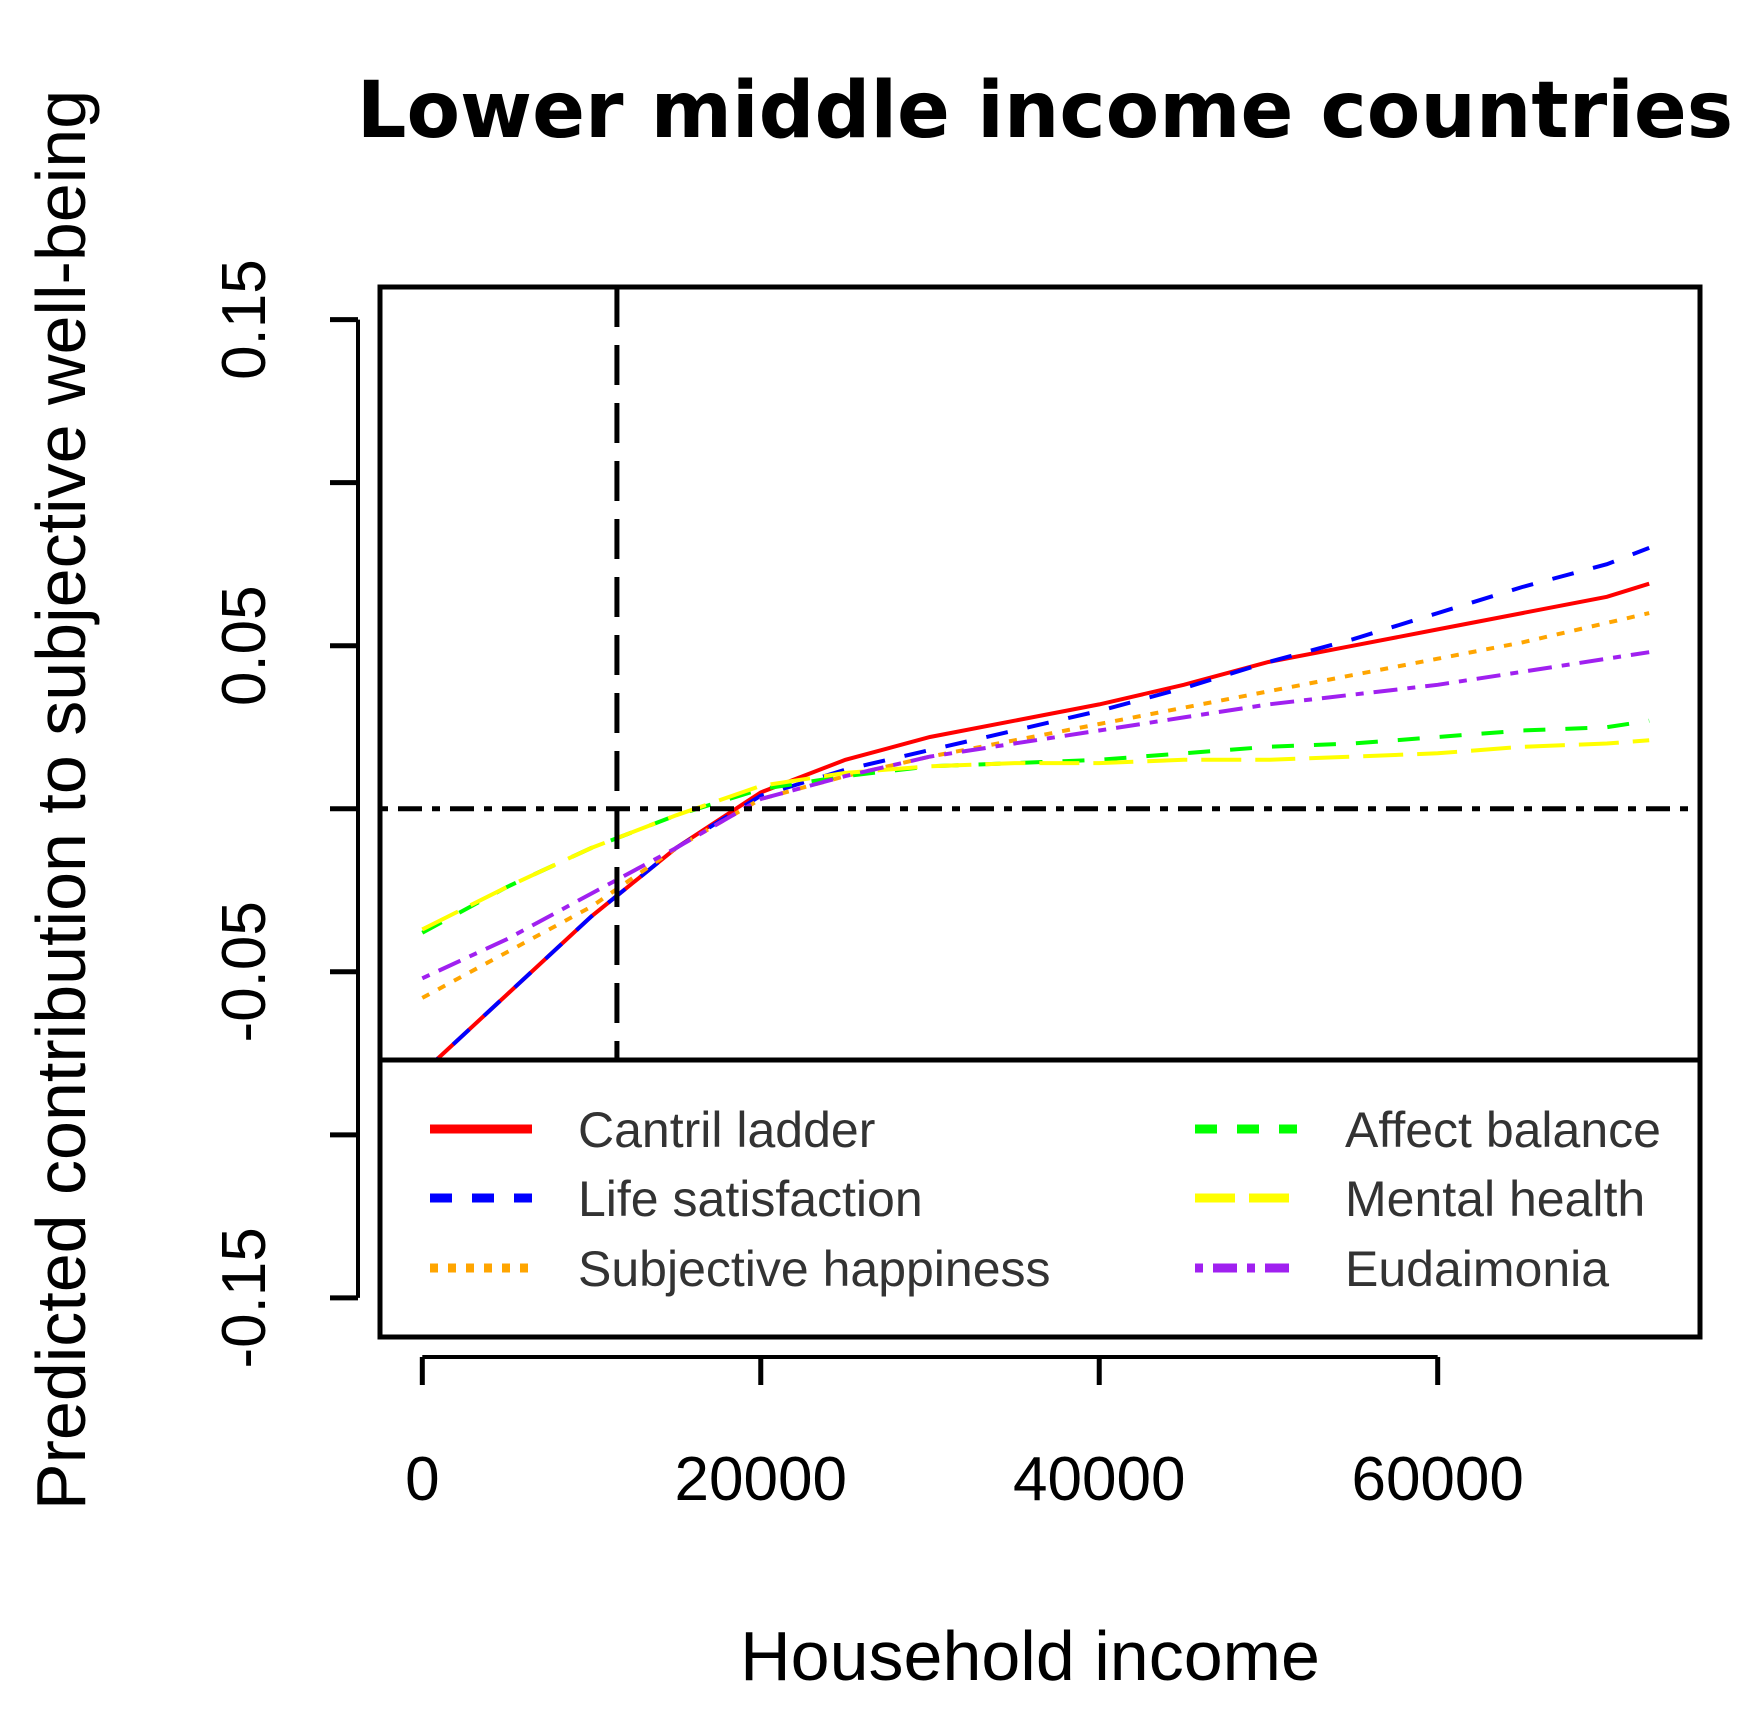 Image resolution: width=1746 pixels, height=1719 pixels. Describe the element at coordinates (422, 1479) in the screenshot. I see `x-tick-label-0: 0` at that location.